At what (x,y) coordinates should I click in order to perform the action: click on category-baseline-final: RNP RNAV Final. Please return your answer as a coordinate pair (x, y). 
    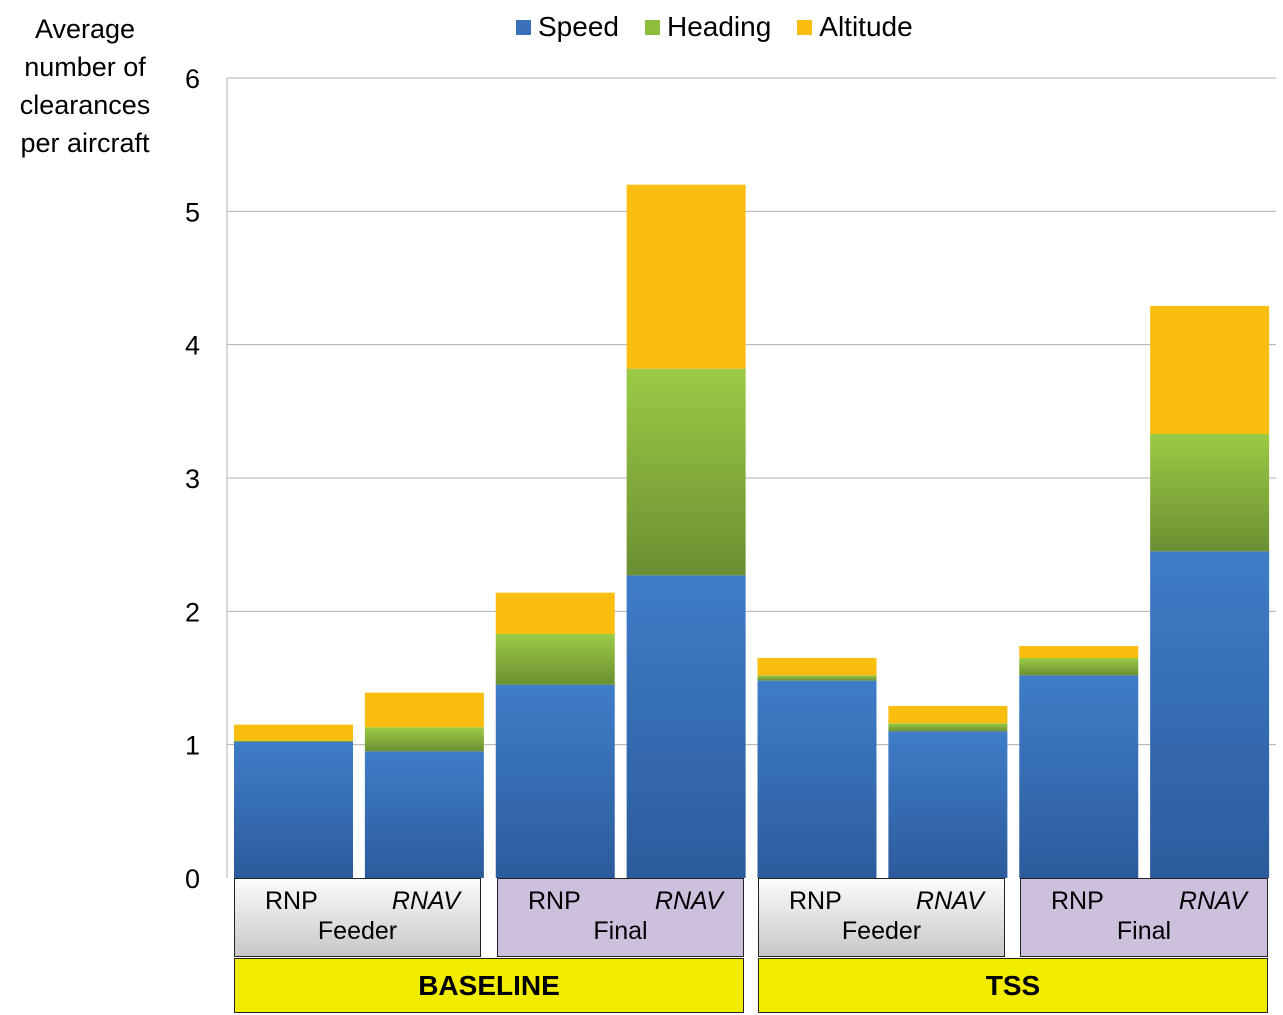
    Looking at the image, I should click on (620, 917).